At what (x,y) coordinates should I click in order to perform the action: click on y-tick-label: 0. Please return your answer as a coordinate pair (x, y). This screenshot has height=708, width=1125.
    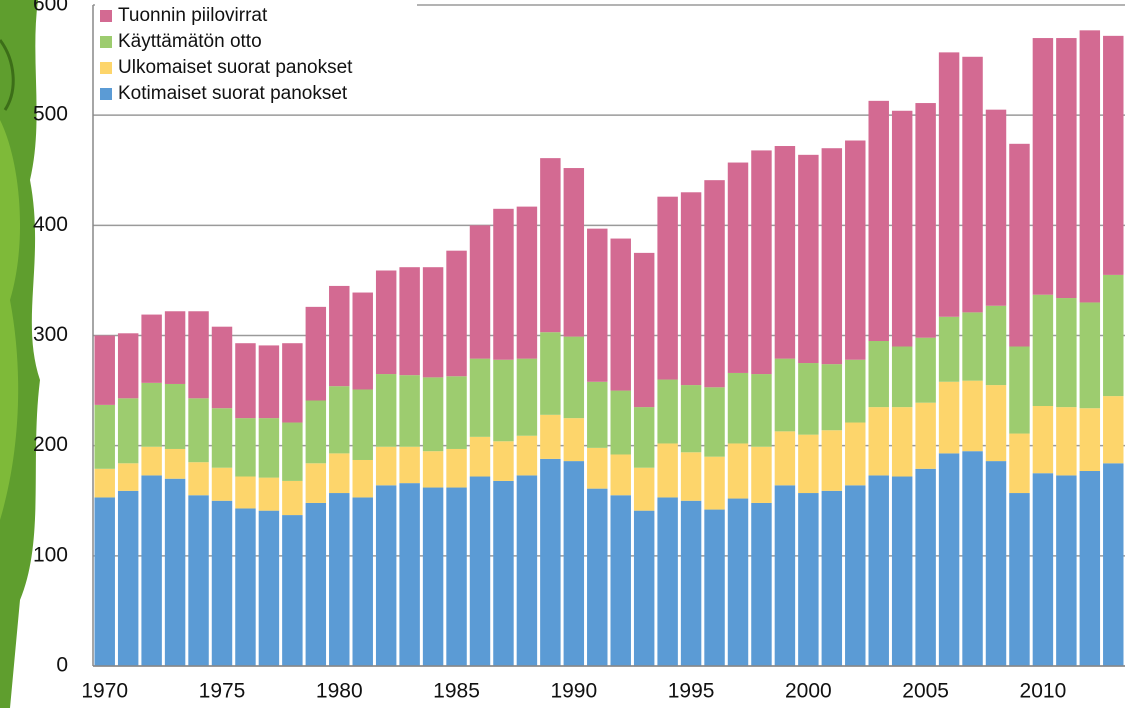
    Looking at the image, I should click on (62, 665).